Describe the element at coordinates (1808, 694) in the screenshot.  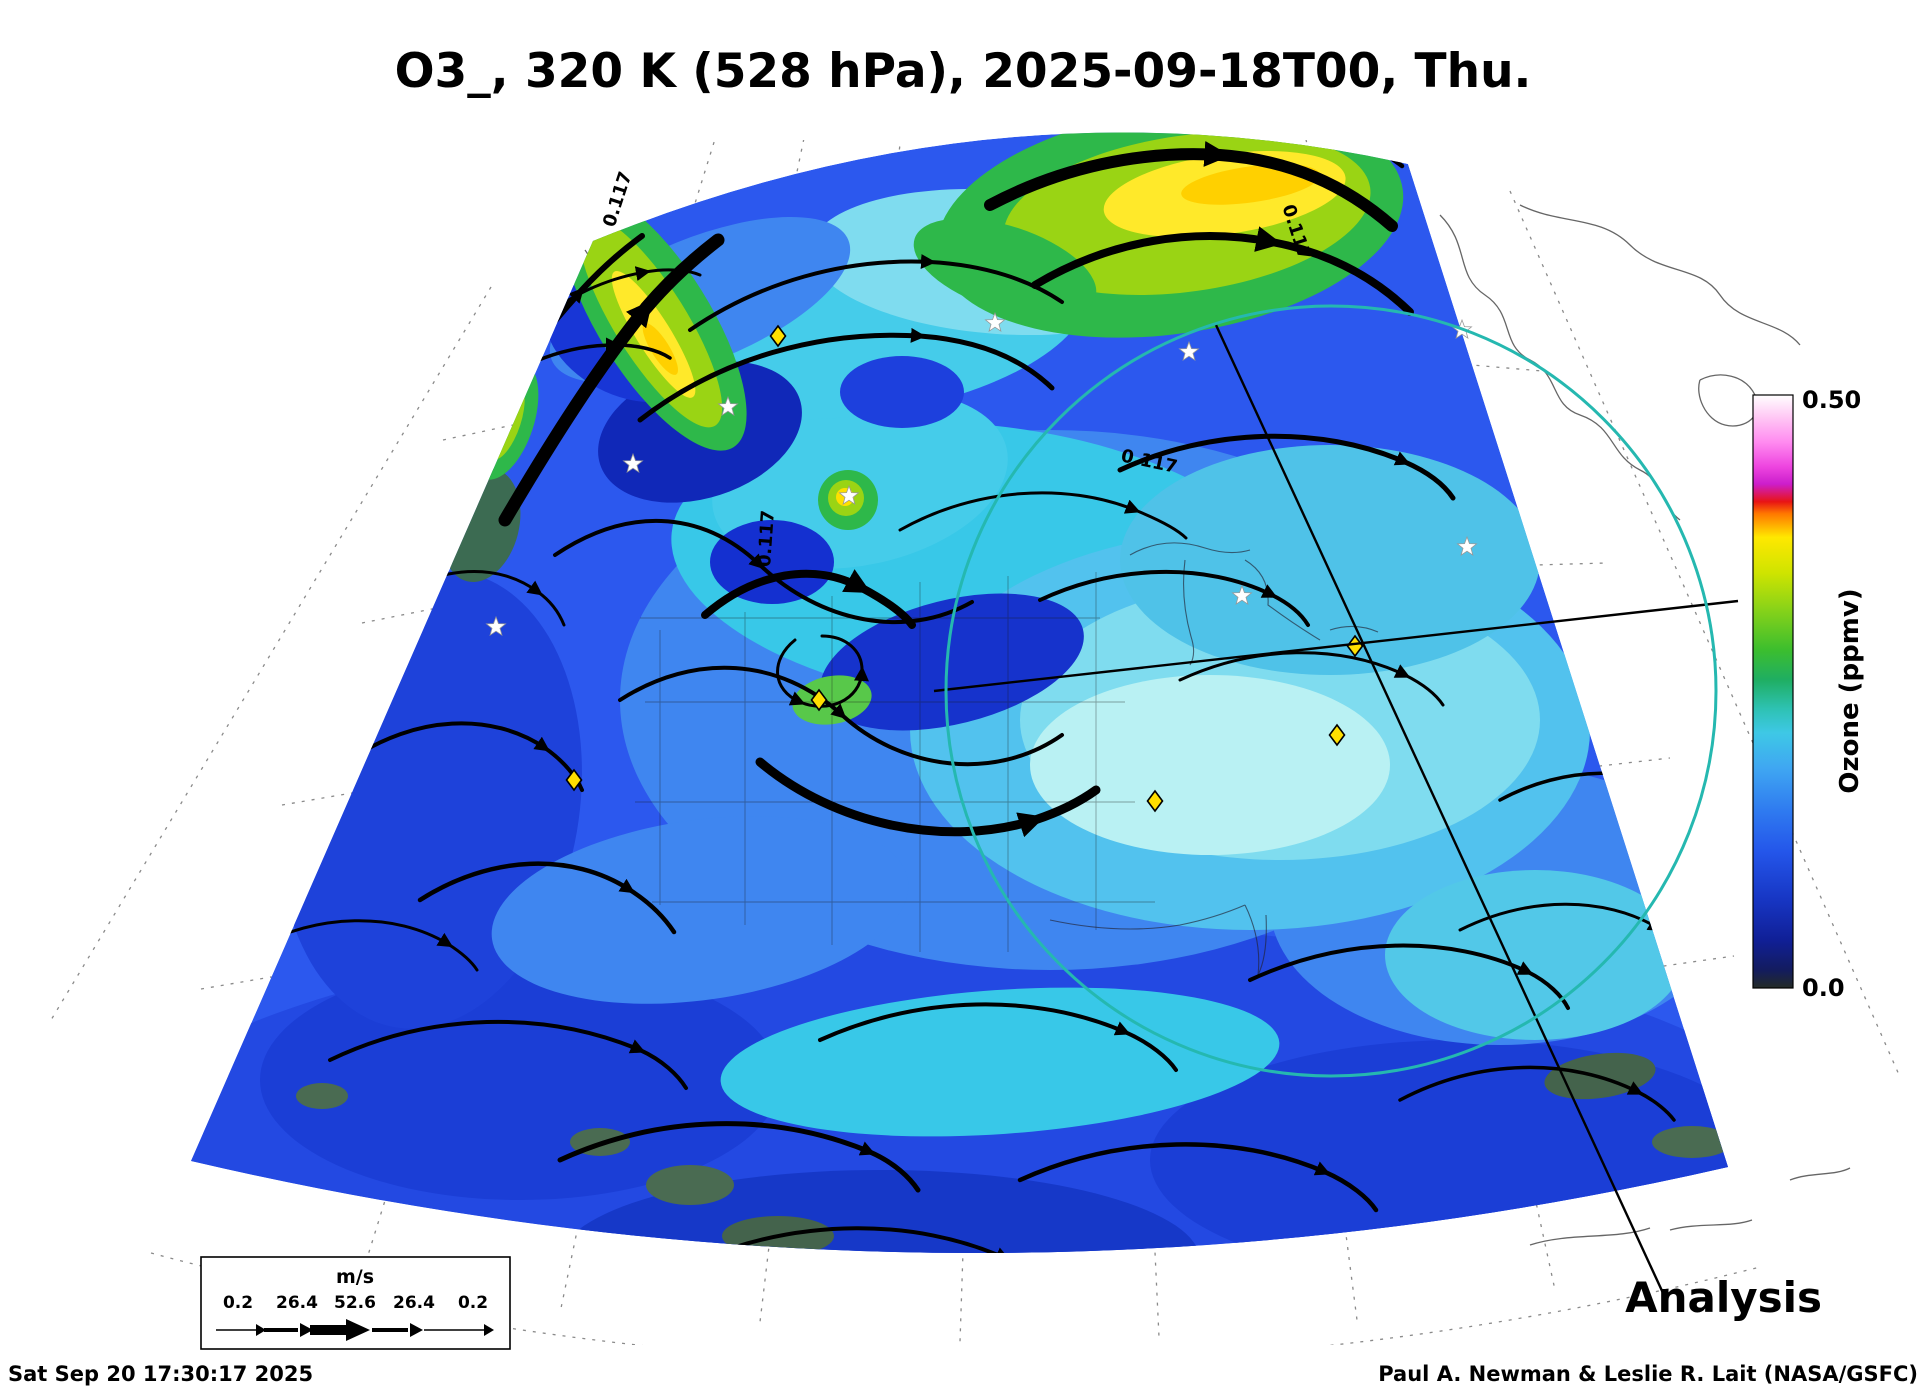
I see `colorbar: 0.50 0.0 Ozone (ppmv)` at that location.